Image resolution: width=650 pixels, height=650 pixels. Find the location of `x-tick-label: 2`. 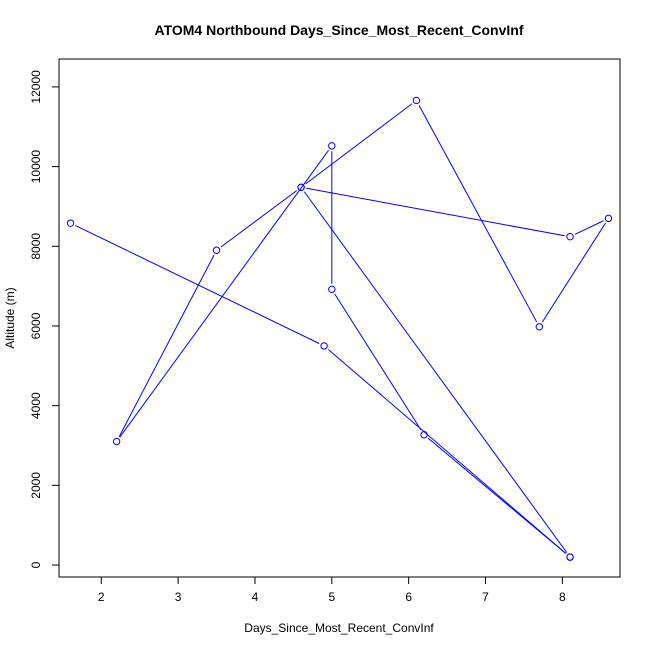

x-tick-label: 2 is located at coordinates (101, 597).